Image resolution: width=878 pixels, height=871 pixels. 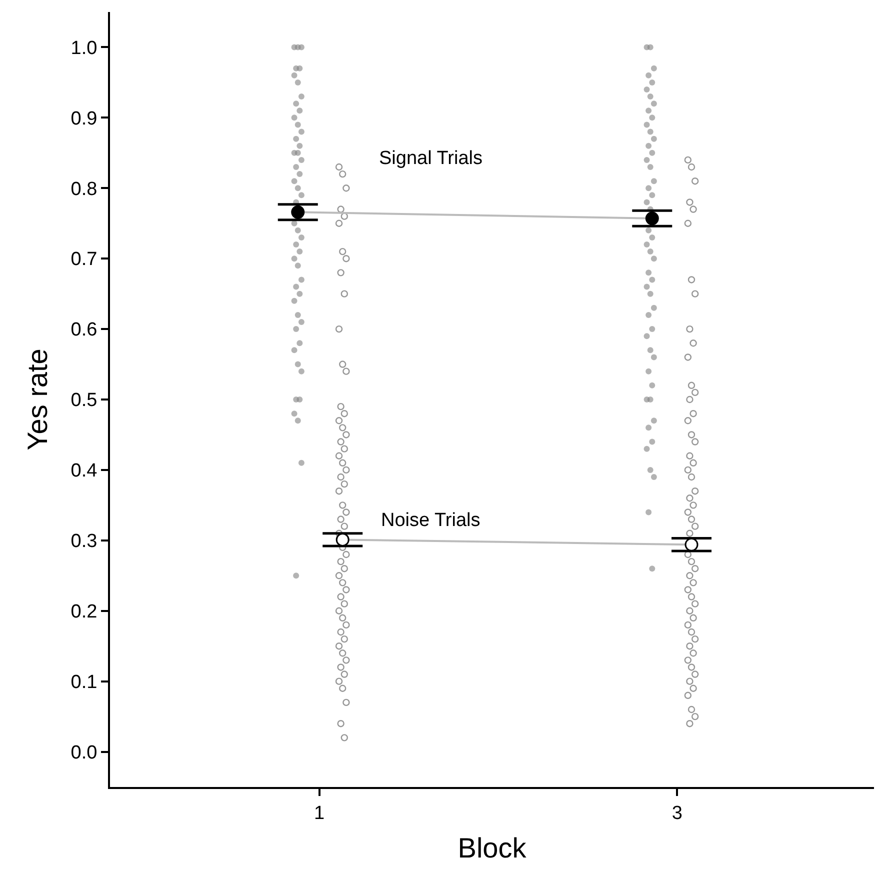 What do you see at coordinates (84, 48) in the screenshot?
I see `y-tick-label: 1.0` at bounding box center [84, 48].